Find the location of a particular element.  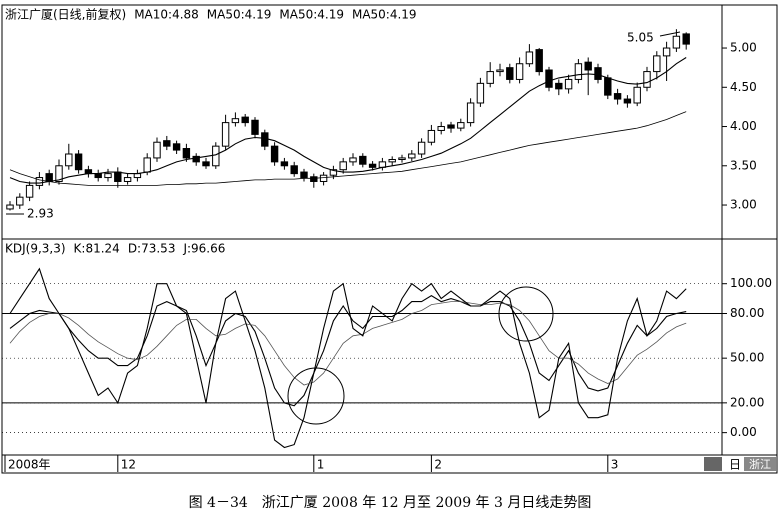

y-tick-label: 80.00 is located at coordinates (747, 313).